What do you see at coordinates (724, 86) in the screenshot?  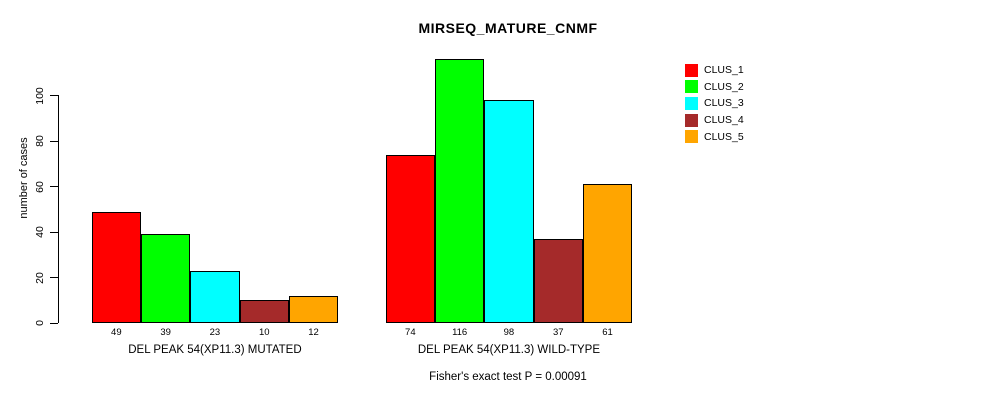 I see `legend-label: CLUS_2` at bounding box center [724, 86].